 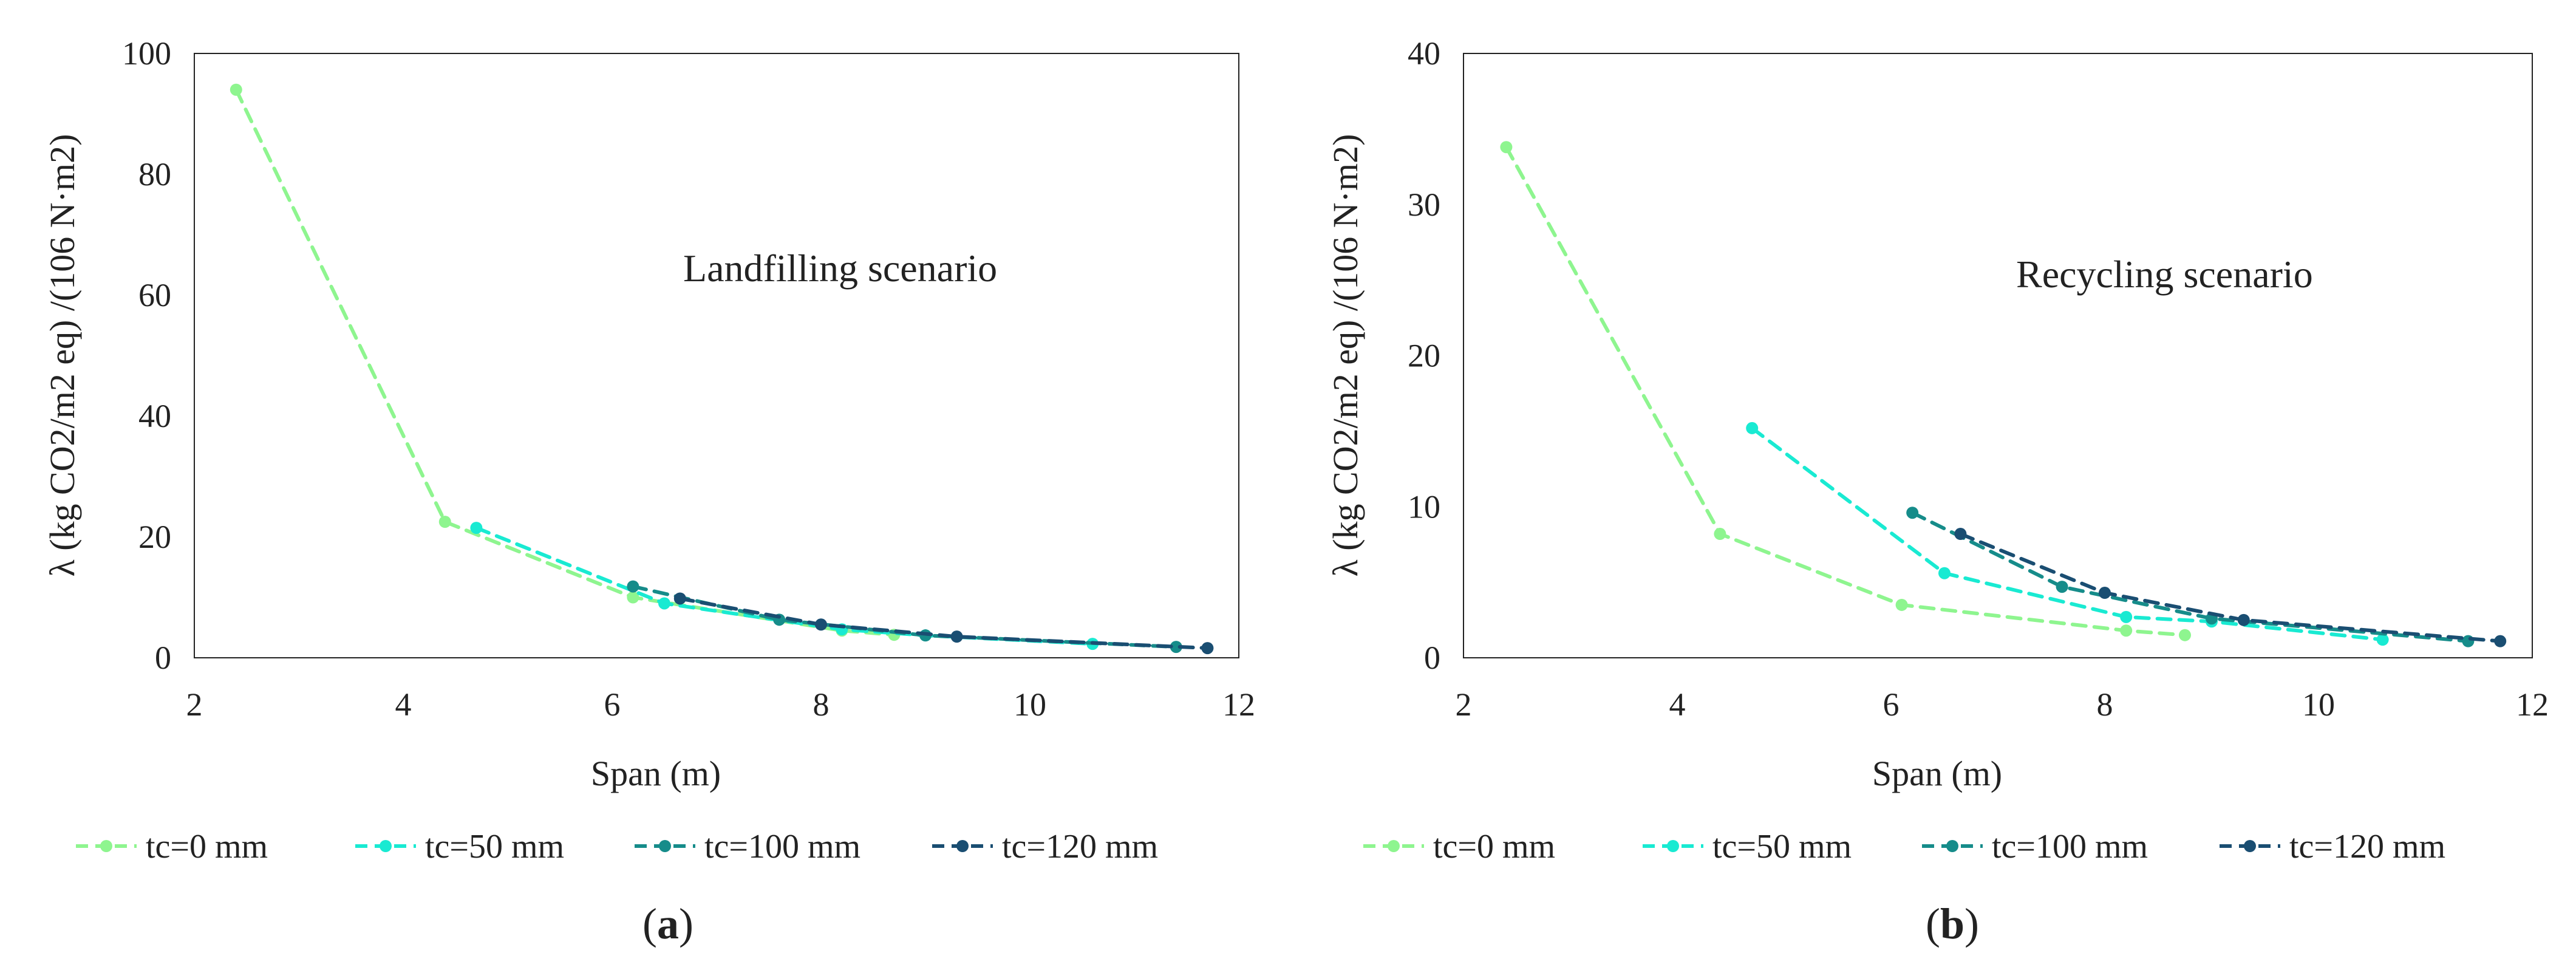 I want to click on panel-a-y-tick-label: 20, so click(x=155, y=537).